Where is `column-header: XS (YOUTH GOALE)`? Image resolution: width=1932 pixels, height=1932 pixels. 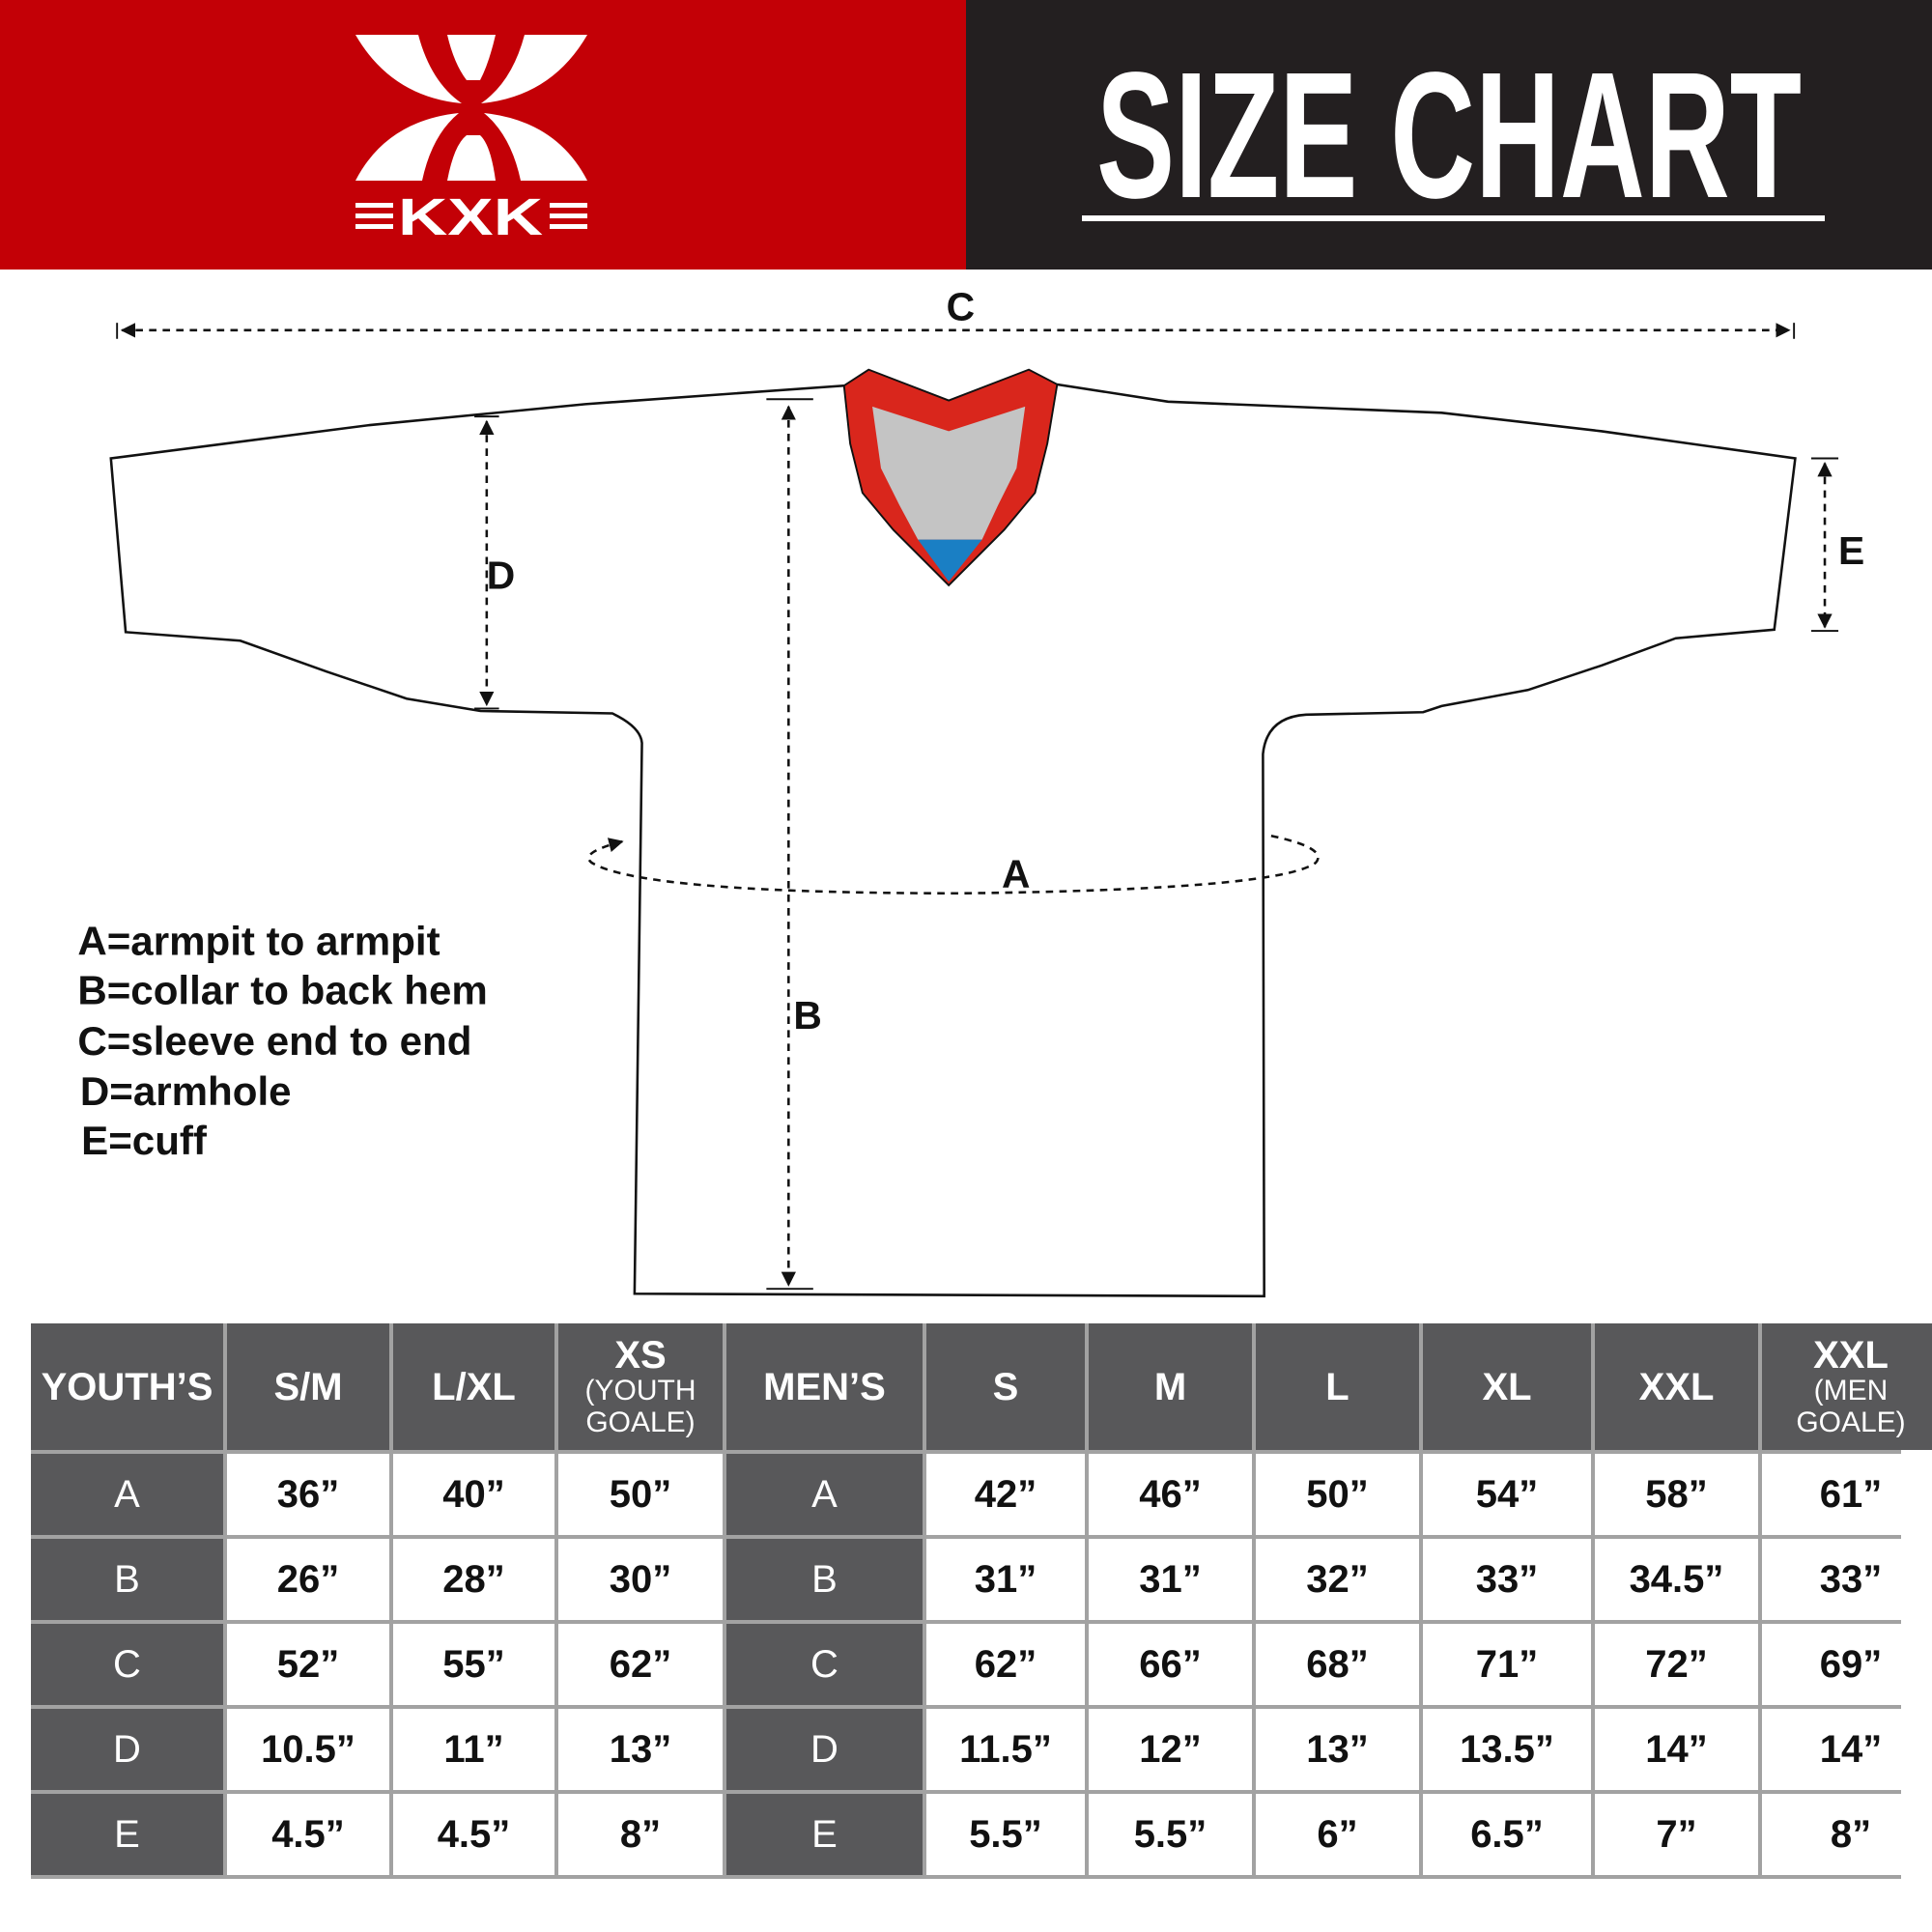 column-header: XS (YOUTH GOALE) is located at coordinates (640, 1386).